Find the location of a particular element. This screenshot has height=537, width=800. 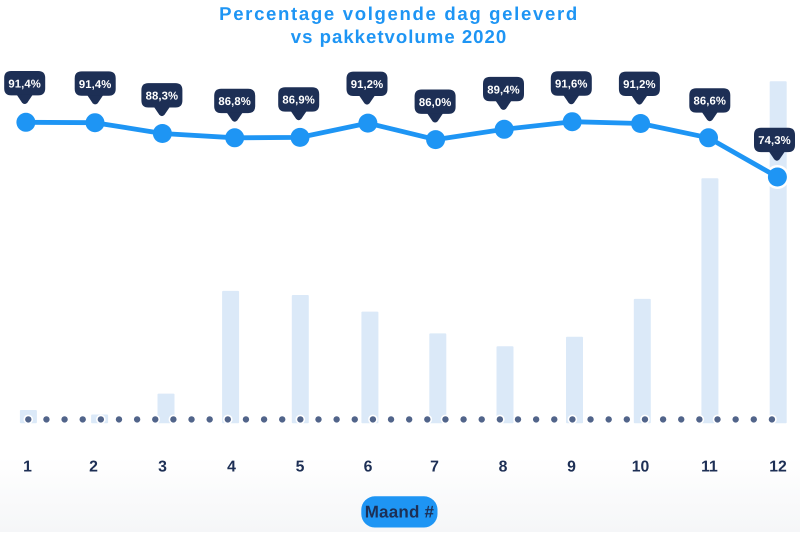

svg-text: 12 is located at coordinates (778, 467).